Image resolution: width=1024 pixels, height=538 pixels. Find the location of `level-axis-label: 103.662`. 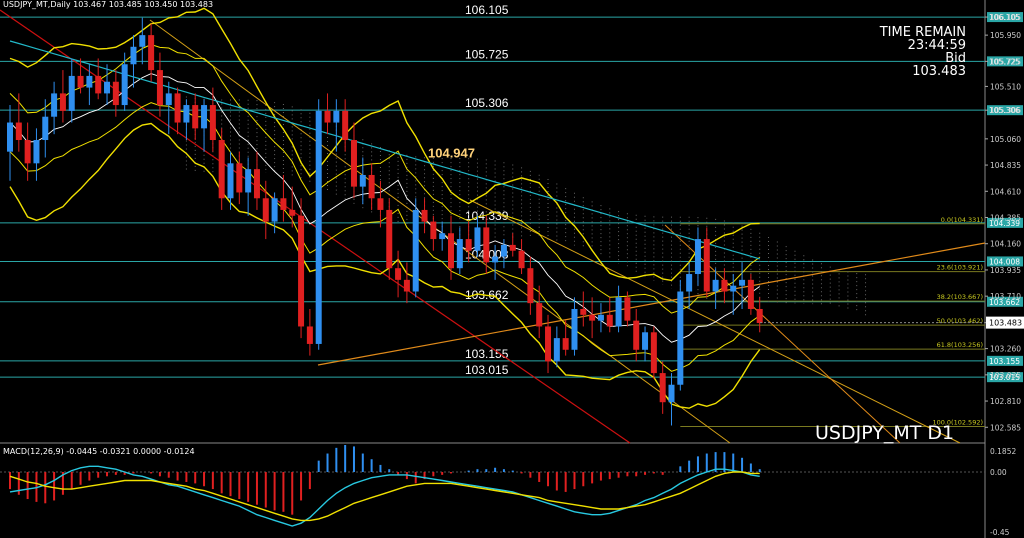

level-axis-label: 103.662 is located at coordinates (1004, 302).